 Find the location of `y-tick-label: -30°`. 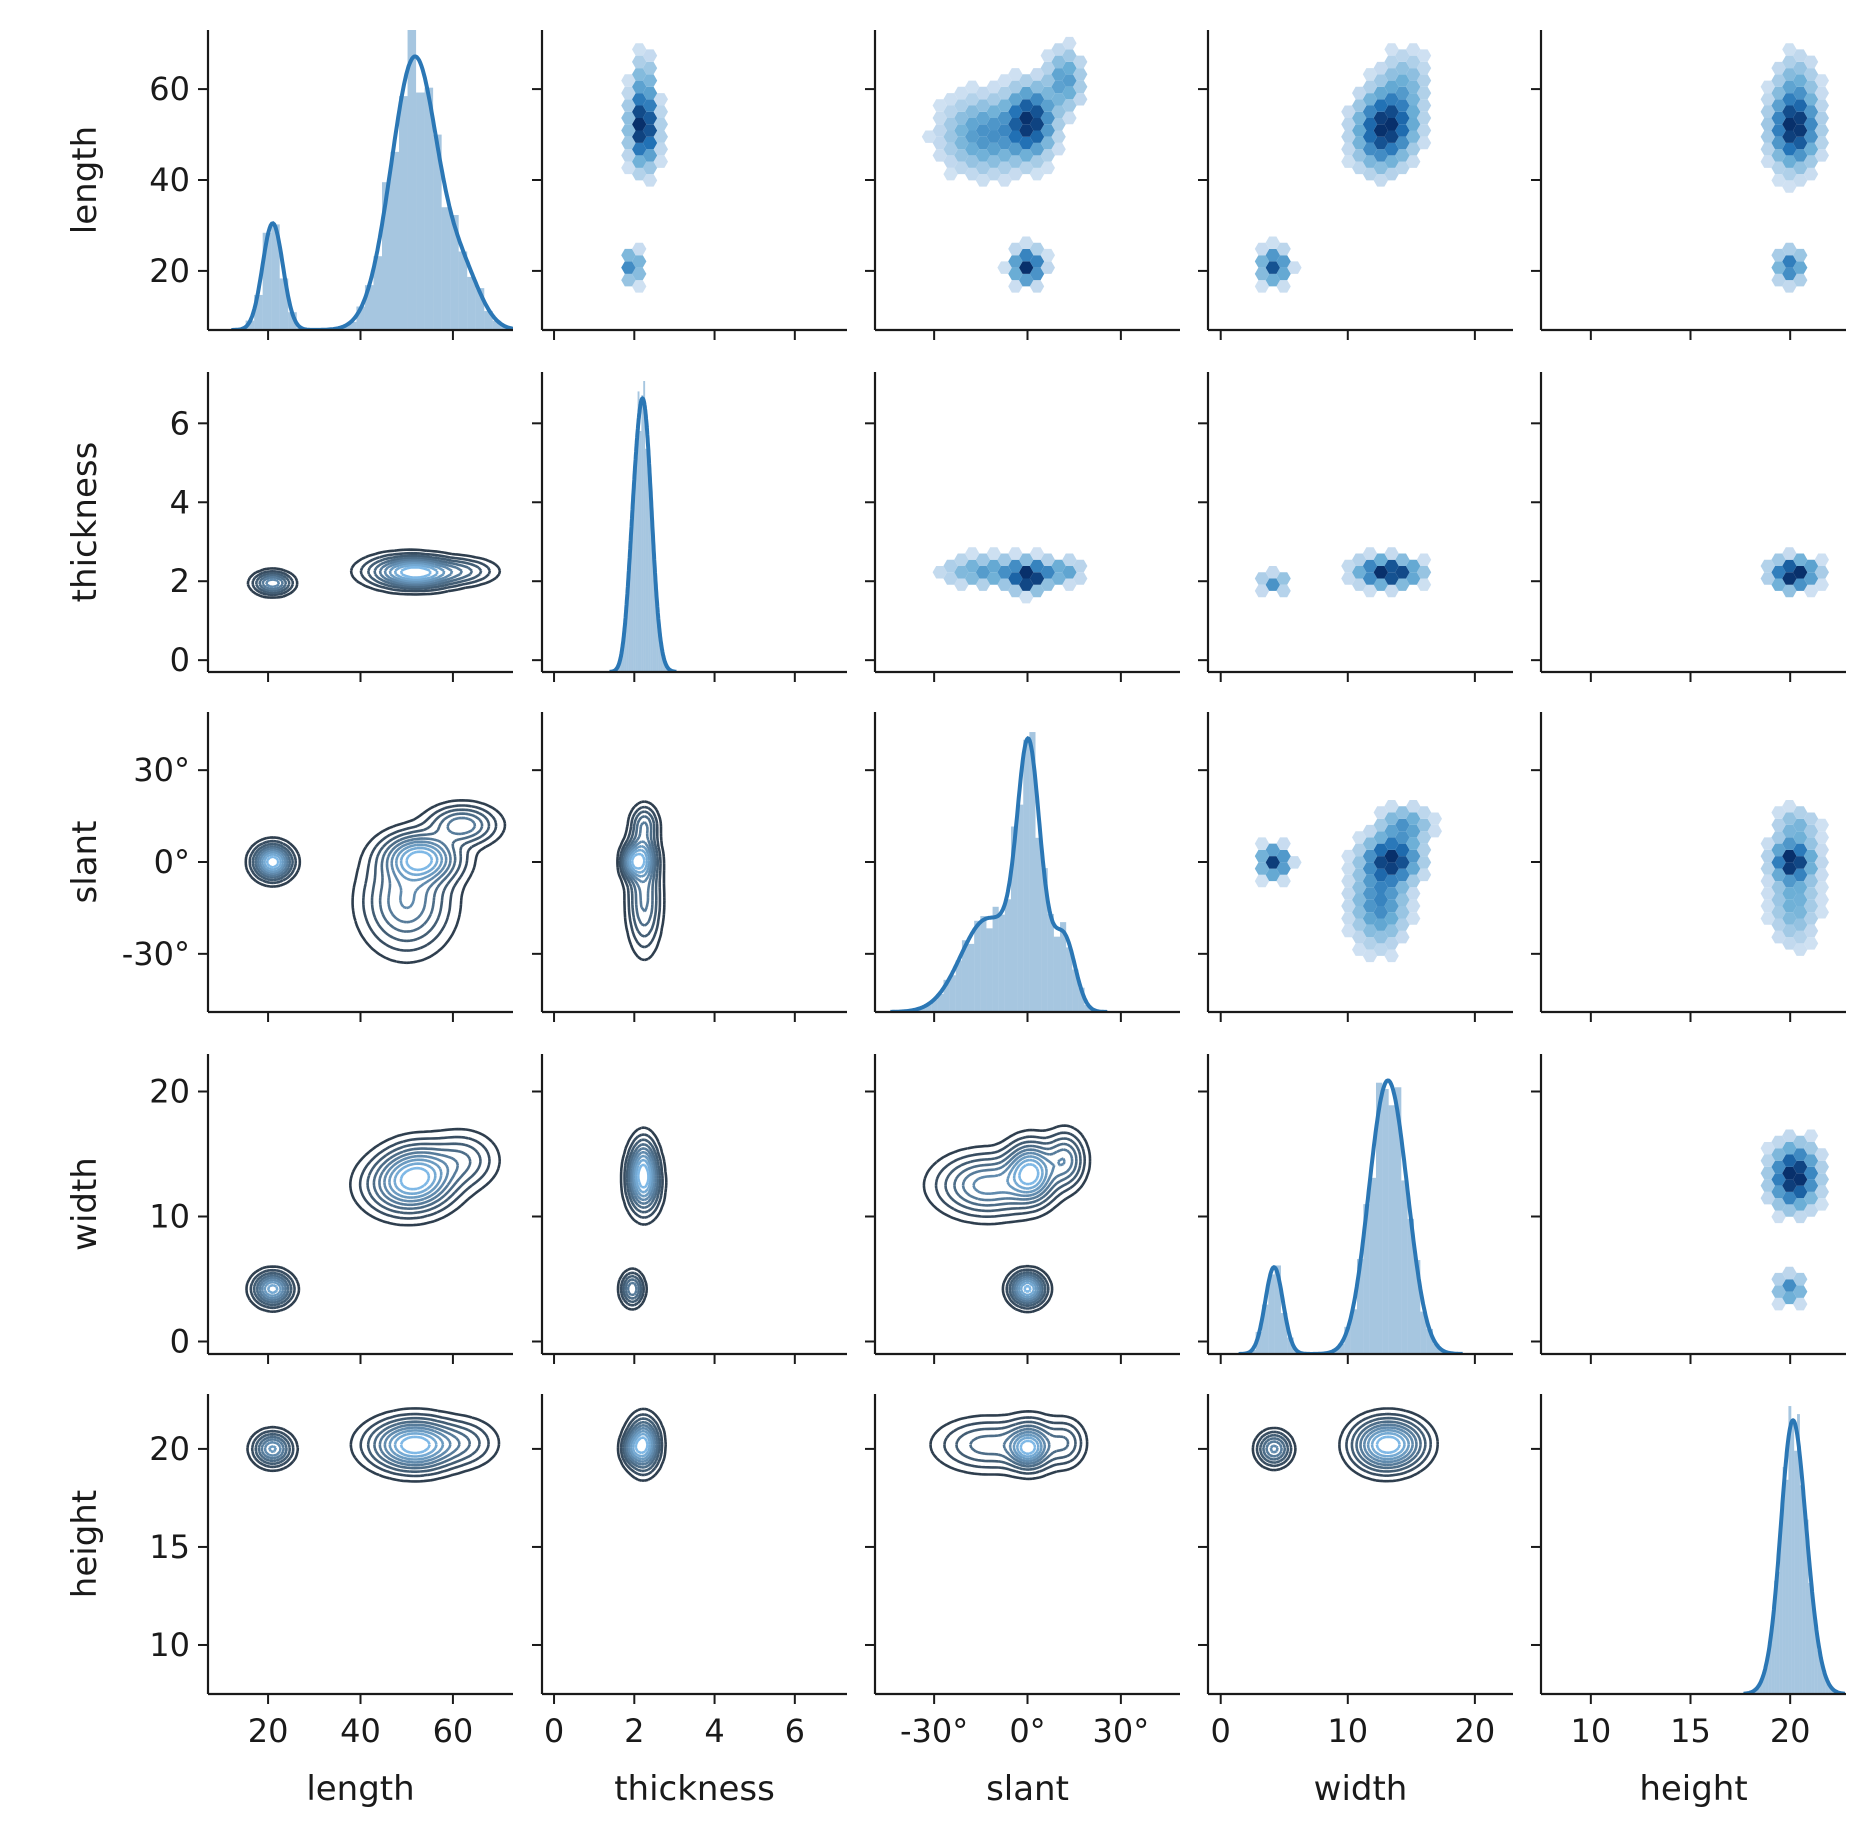

y-tick-label: -30° is located at coordinates (156, 954).